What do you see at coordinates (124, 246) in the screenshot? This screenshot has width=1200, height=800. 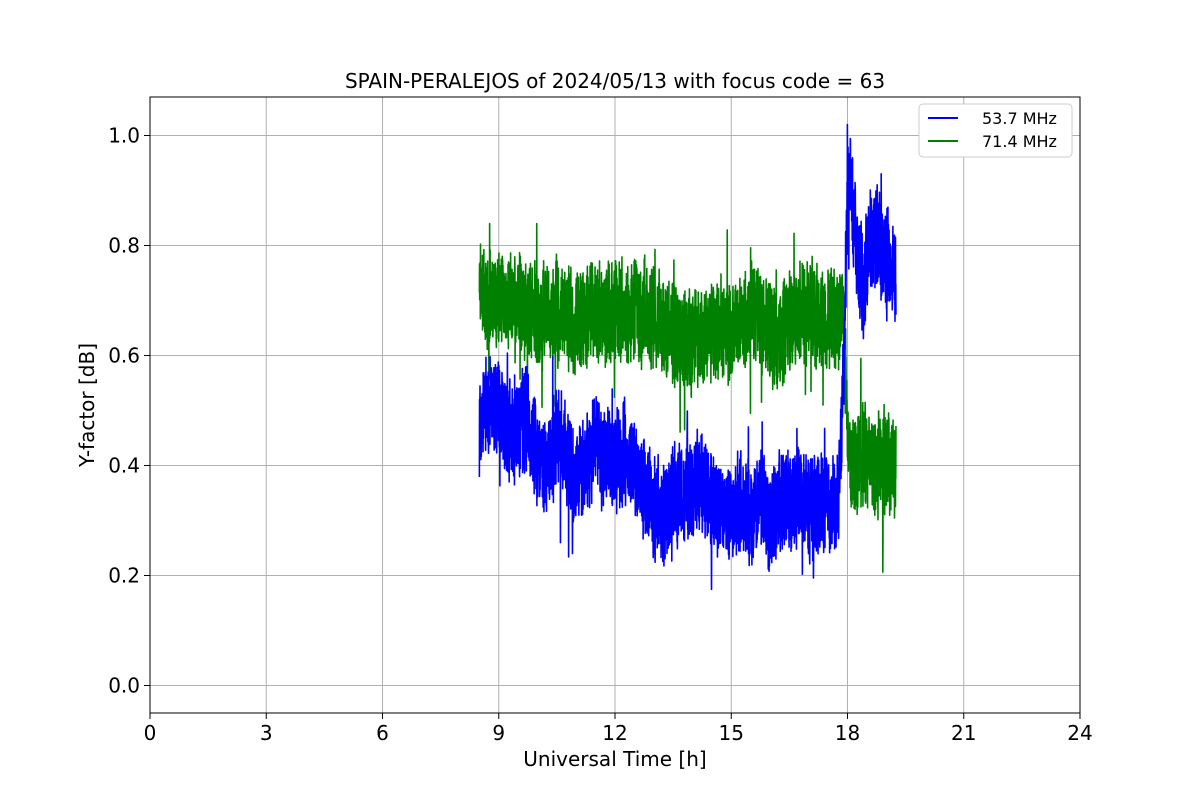 I see `y-tick-label: 0.8` at bounding box center [124, 246].